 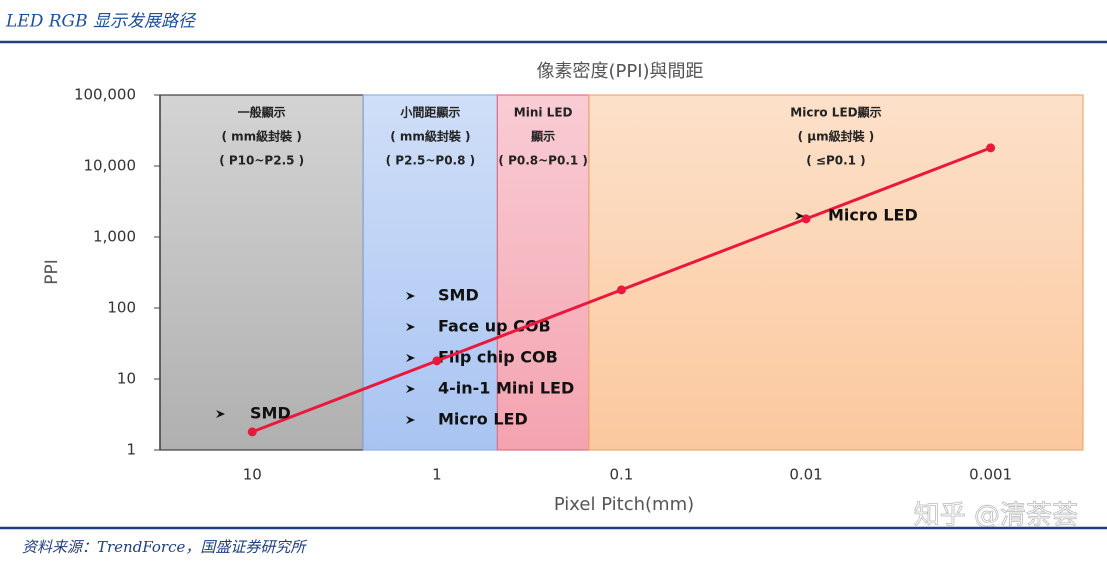 I want to click on region-label: 顯示, so click(x=543, y=137).